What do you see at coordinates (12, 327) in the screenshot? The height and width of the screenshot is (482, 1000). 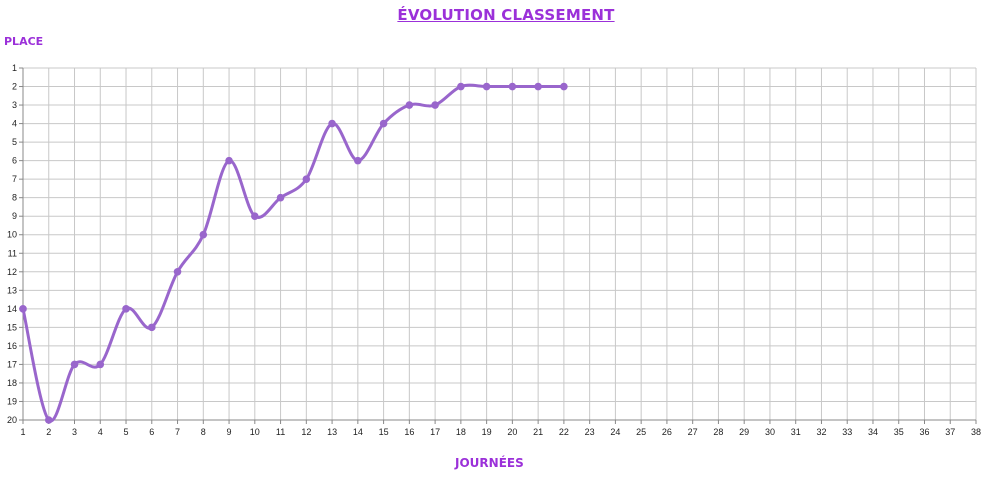 I see `y-tick-label: 15` at bounding box center [12, 327].